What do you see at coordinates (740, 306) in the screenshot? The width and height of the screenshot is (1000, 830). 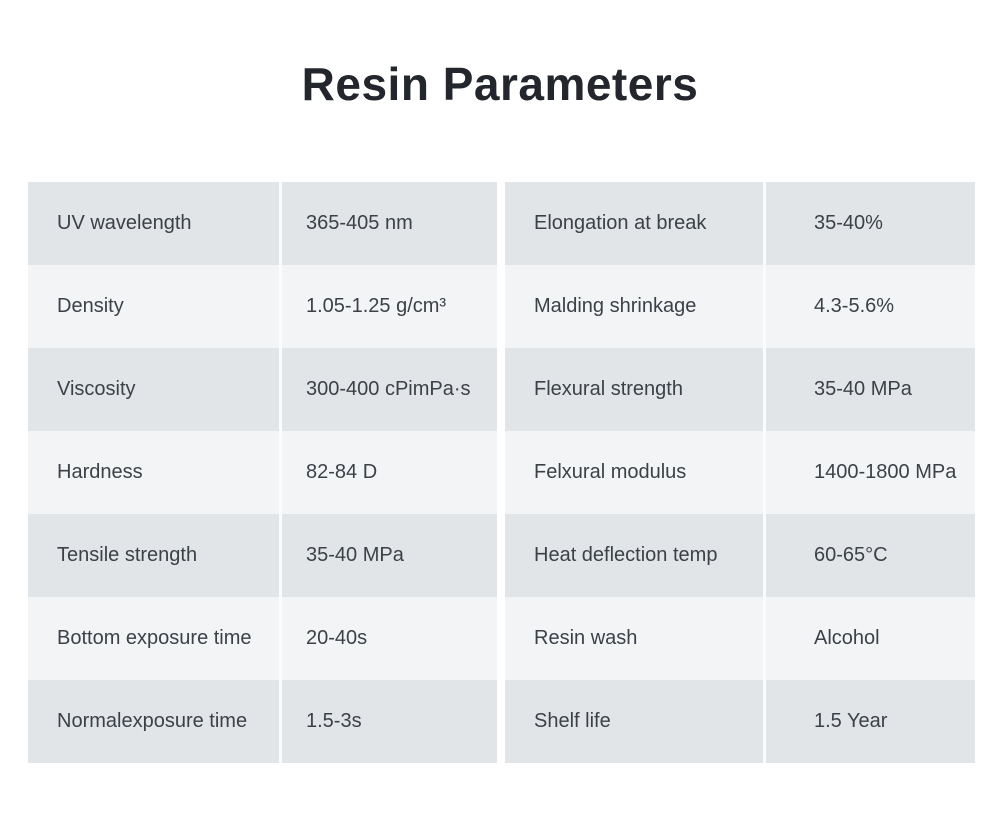 I see `table-row: Malding shrinkage 4.3-5.6%` at bounding box center [740, 306].